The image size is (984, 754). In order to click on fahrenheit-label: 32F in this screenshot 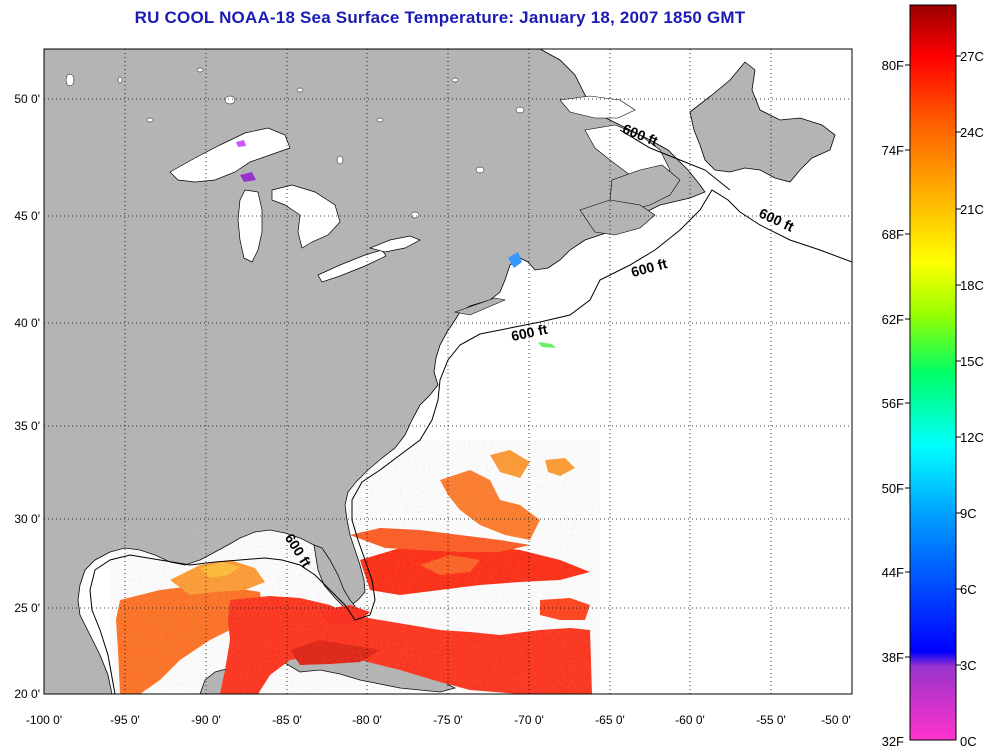, I will do `click(893, 741)`.